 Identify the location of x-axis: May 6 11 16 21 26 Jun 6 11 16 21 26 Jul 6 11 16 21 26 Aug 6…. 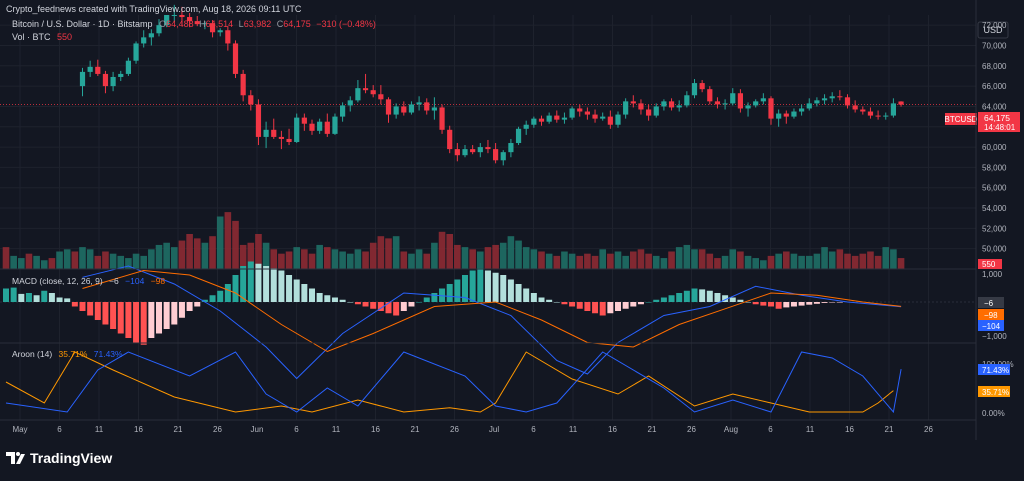
(472, 429).